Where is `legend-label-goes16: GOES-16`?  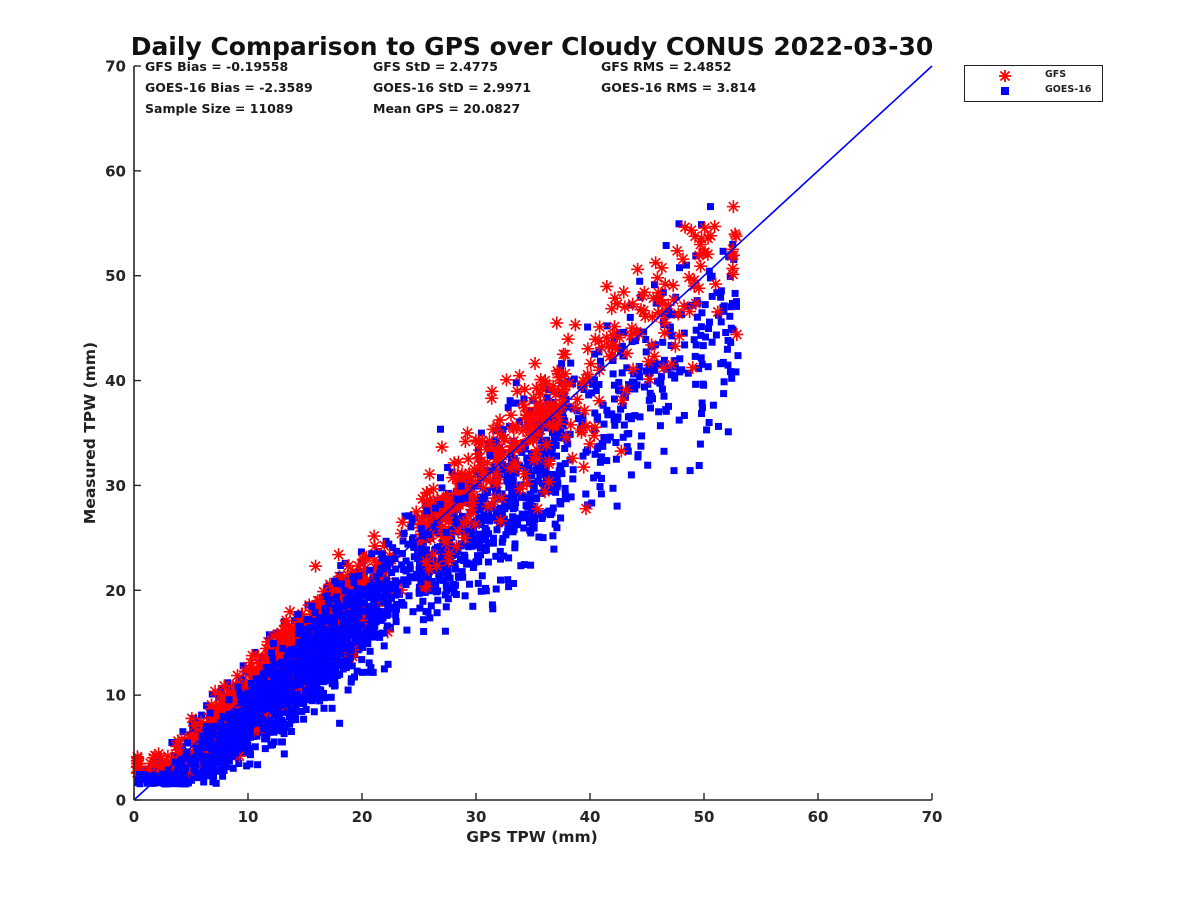 legend-label-goes16: GOES-16 is located at coordinates (1068, 89).